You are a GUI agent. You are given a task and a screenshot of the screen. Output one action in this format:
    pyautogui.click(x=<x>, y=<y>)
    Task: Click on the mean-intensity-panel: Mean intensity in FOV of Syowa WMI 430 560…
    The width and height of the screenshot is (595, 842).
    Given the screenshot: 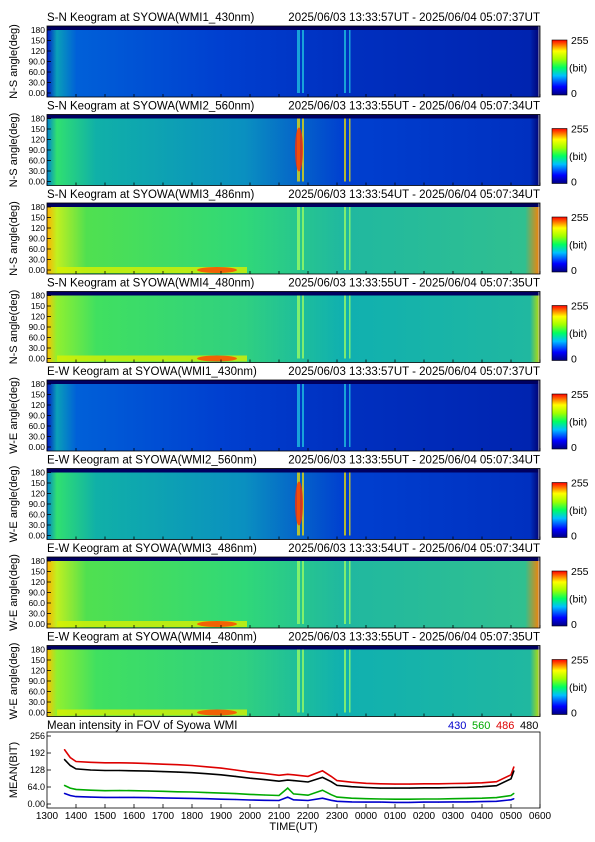 What is the action you would take?
    pyautogui.click(x=280, y=776)
    